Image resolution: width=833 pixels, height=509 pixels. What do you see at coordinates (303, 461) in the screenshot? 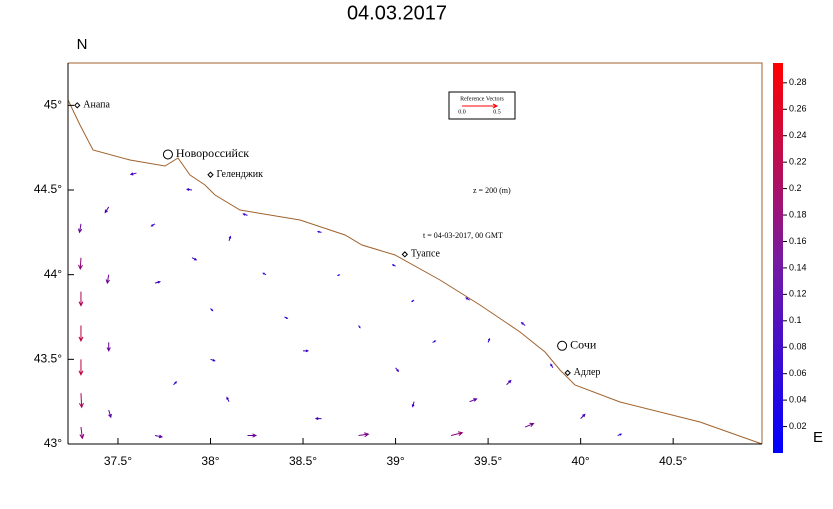
I see `x-tick-label: 38.5°` at bounding box center [303, 461].